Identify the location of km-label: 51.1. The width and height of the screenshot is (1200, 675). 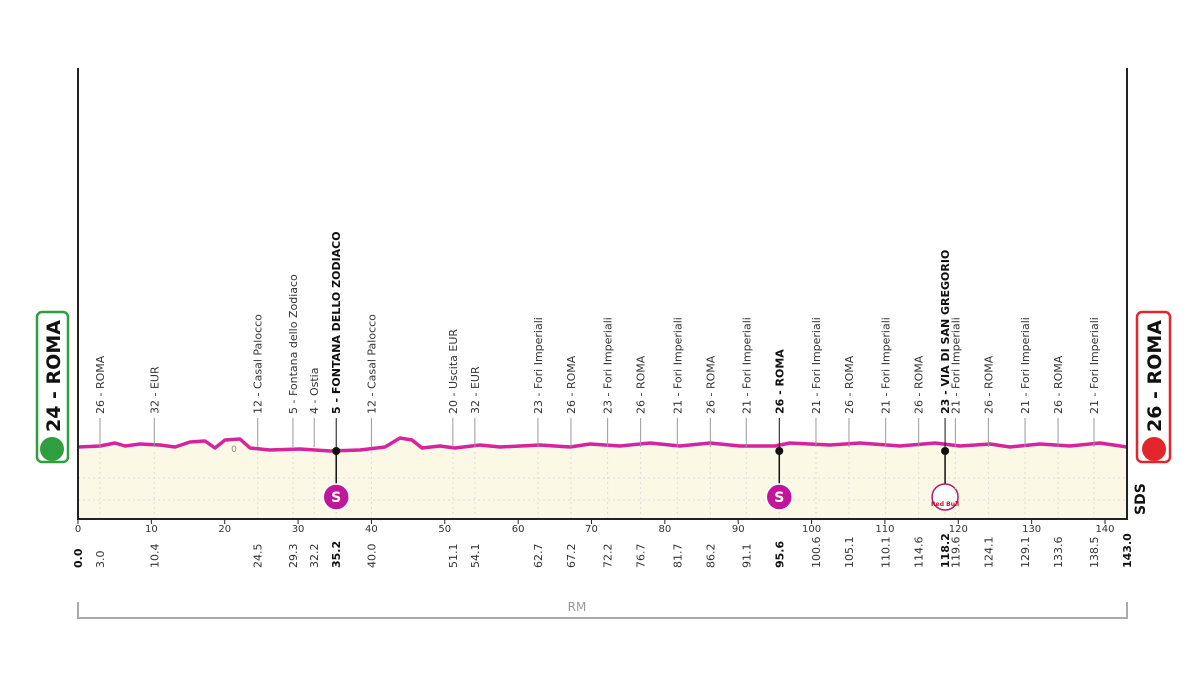
(453, 556).